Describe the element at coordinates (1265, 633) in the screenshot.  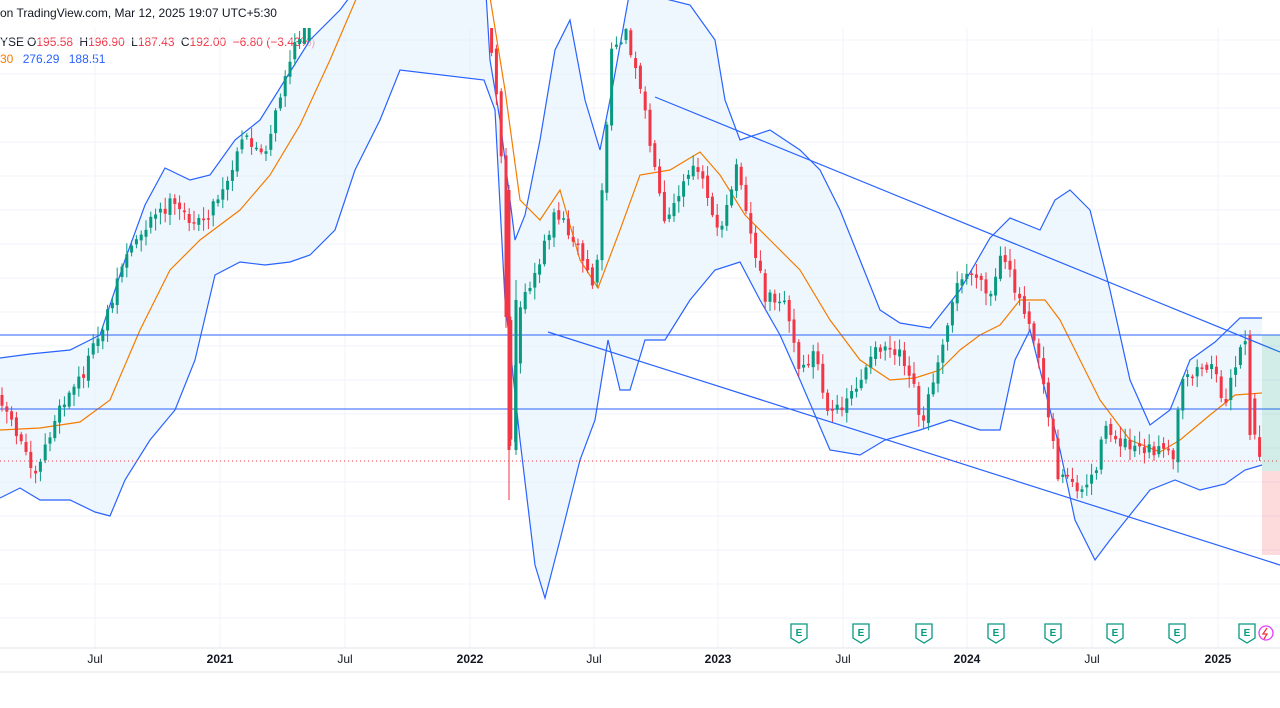
I see `split-icon-bolt` at that location.